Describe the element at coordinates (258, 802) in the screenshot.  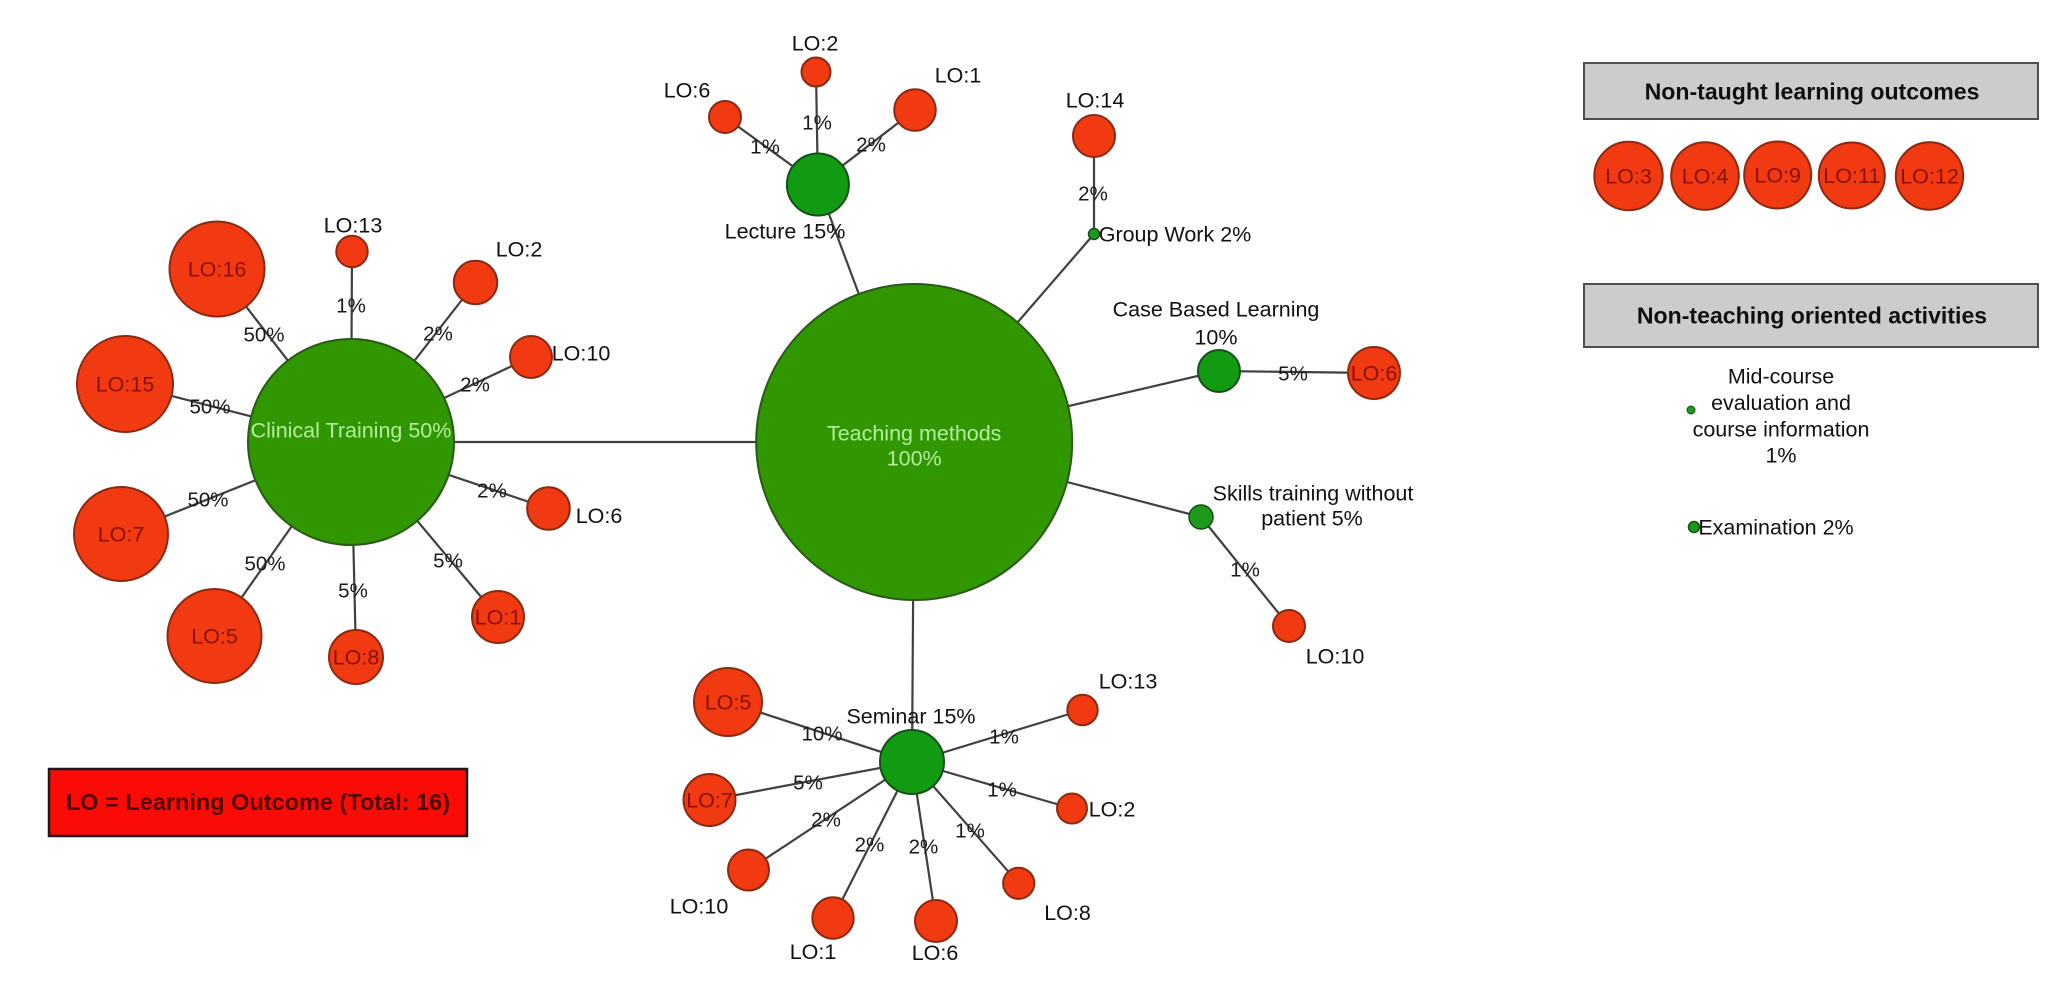
I see `svg-text:LO = Learning Outcome (Total:: LO = Learning Outcome (Total: 16)` at that location.